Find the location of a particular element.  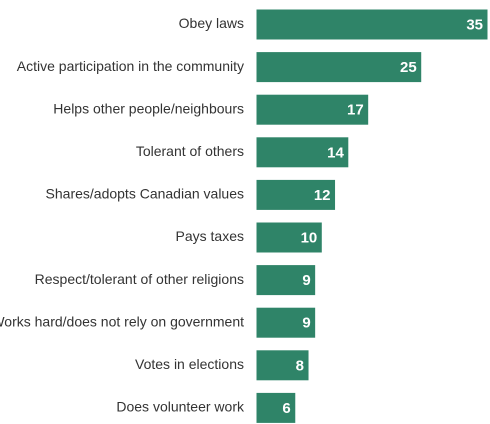

value-label: 12 is located at coordinates (322, 195).